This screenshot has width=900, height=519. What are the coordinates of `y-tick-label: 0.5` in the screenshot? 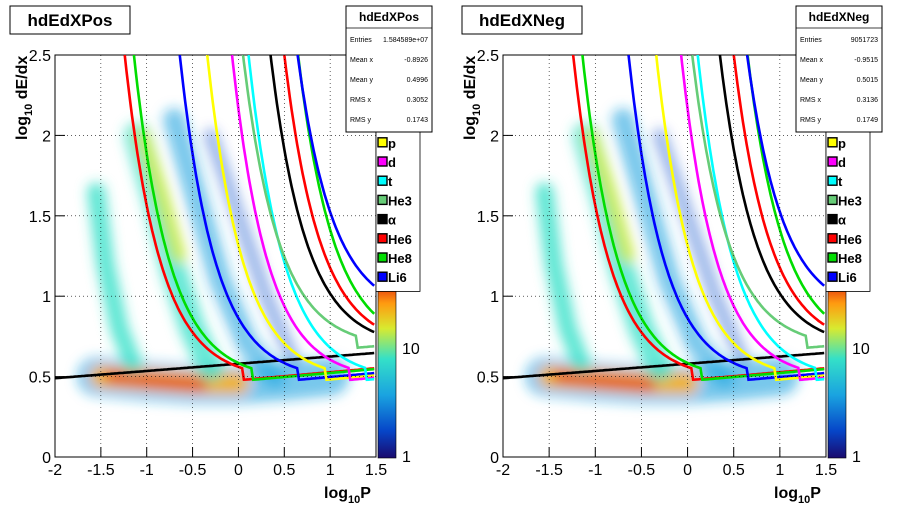 It's located at (488, 378).